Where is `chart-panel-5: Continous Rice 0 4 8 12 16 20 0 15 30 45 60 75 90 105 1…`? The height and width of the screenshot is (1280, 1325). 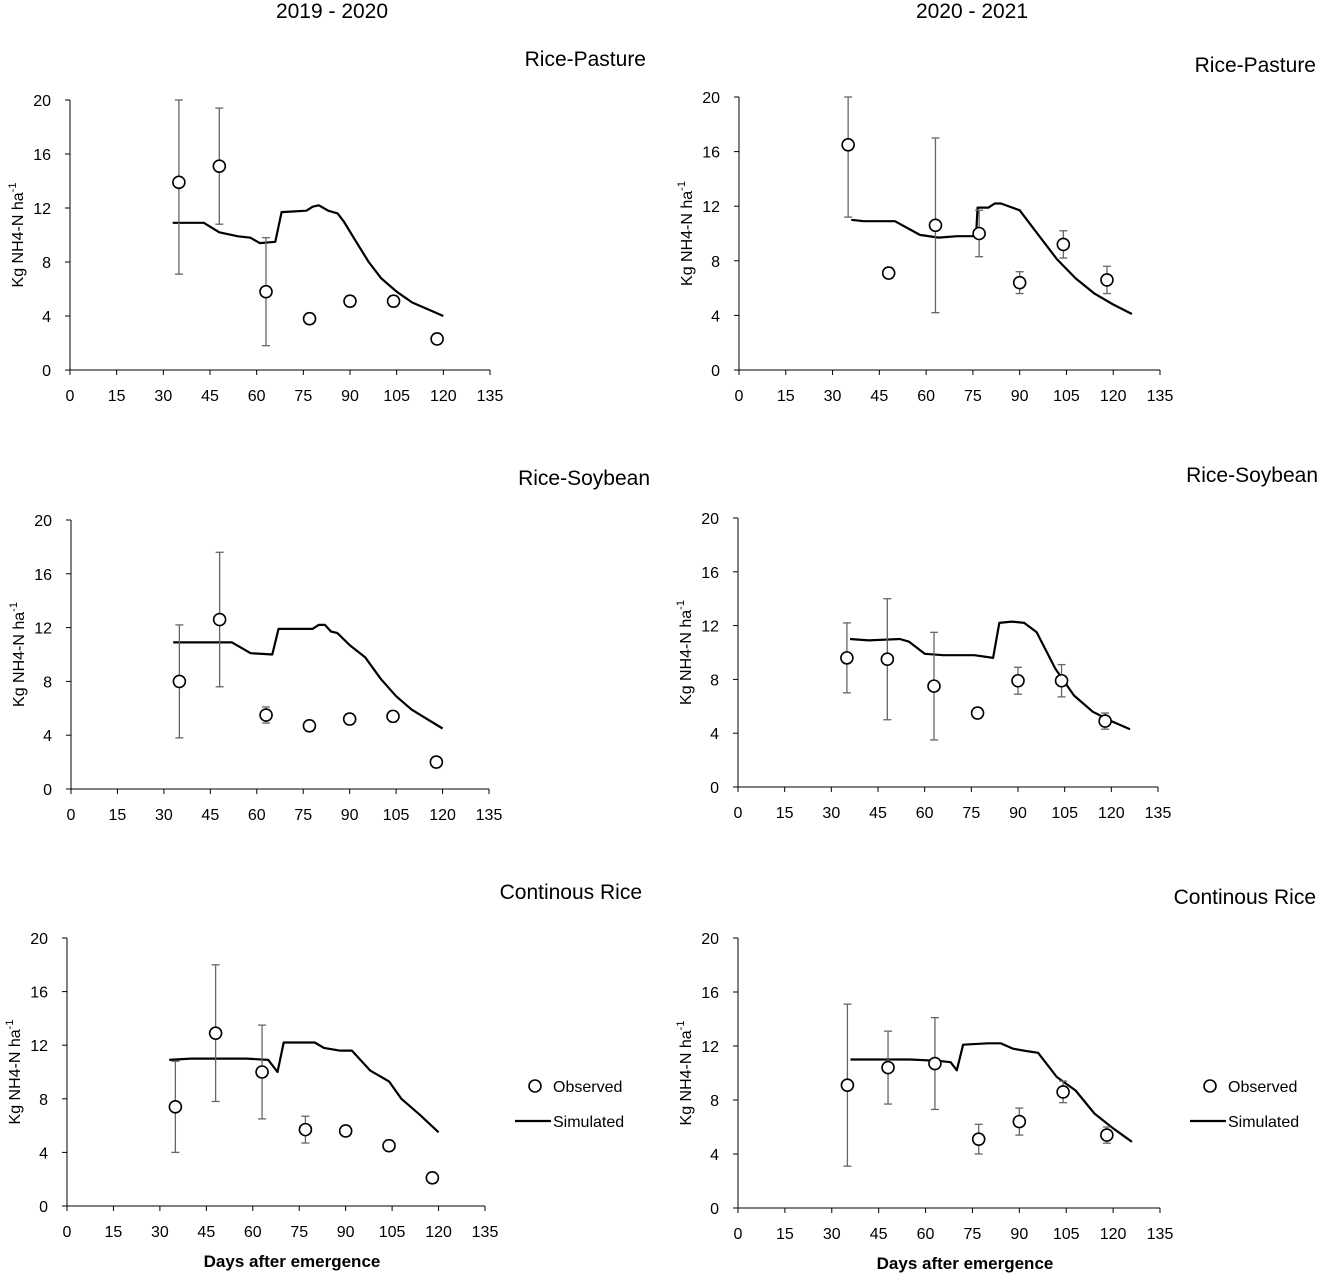
chart-panel-5: Continous Rice 0 4 8 12 16 20 0 15 30 45 60 75 90 105 1… is located at coordinates (323, 1076).